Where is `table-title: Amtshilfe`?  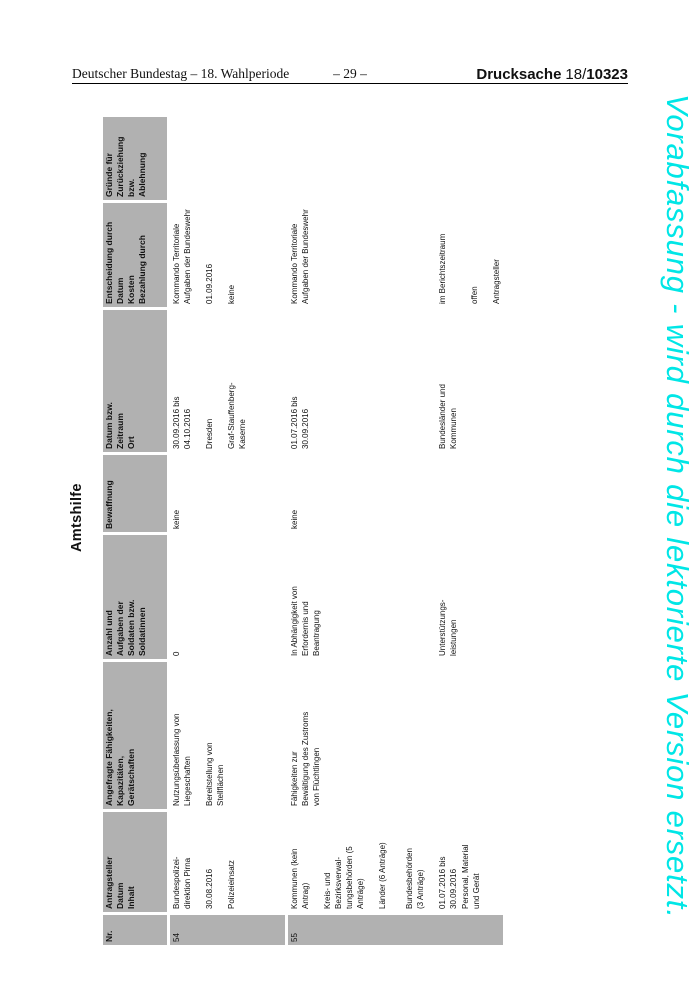
table-title: Amtshilfe is located at coordinates (77, 517).